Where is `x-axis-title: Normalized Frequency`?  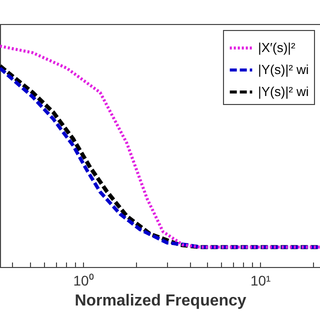 x-axis-title: Normalized Frequency is located at coordinates (160, 301).